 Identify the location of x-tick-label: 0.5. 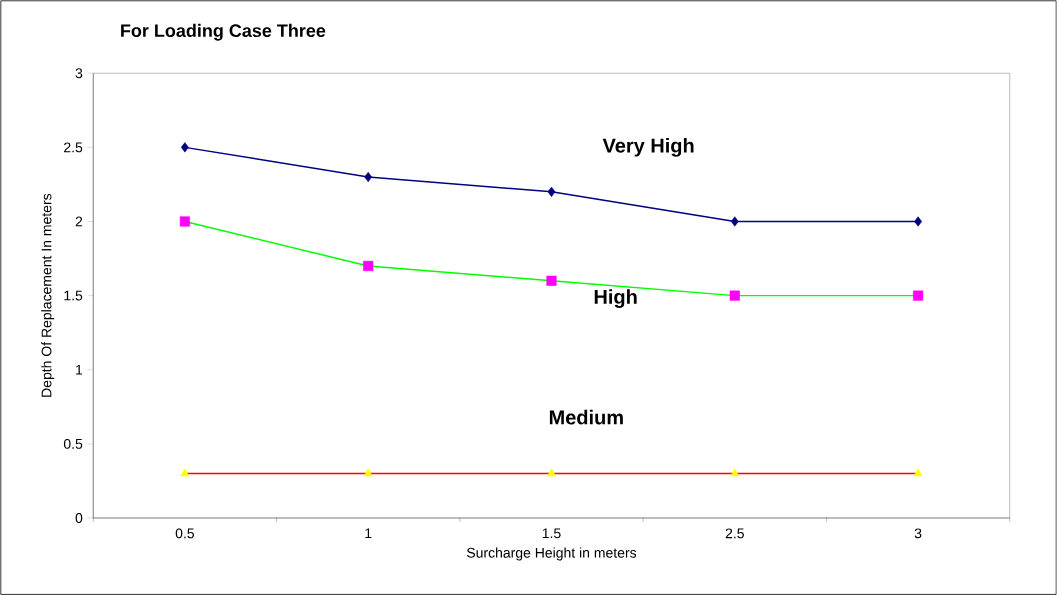
(185, 533).